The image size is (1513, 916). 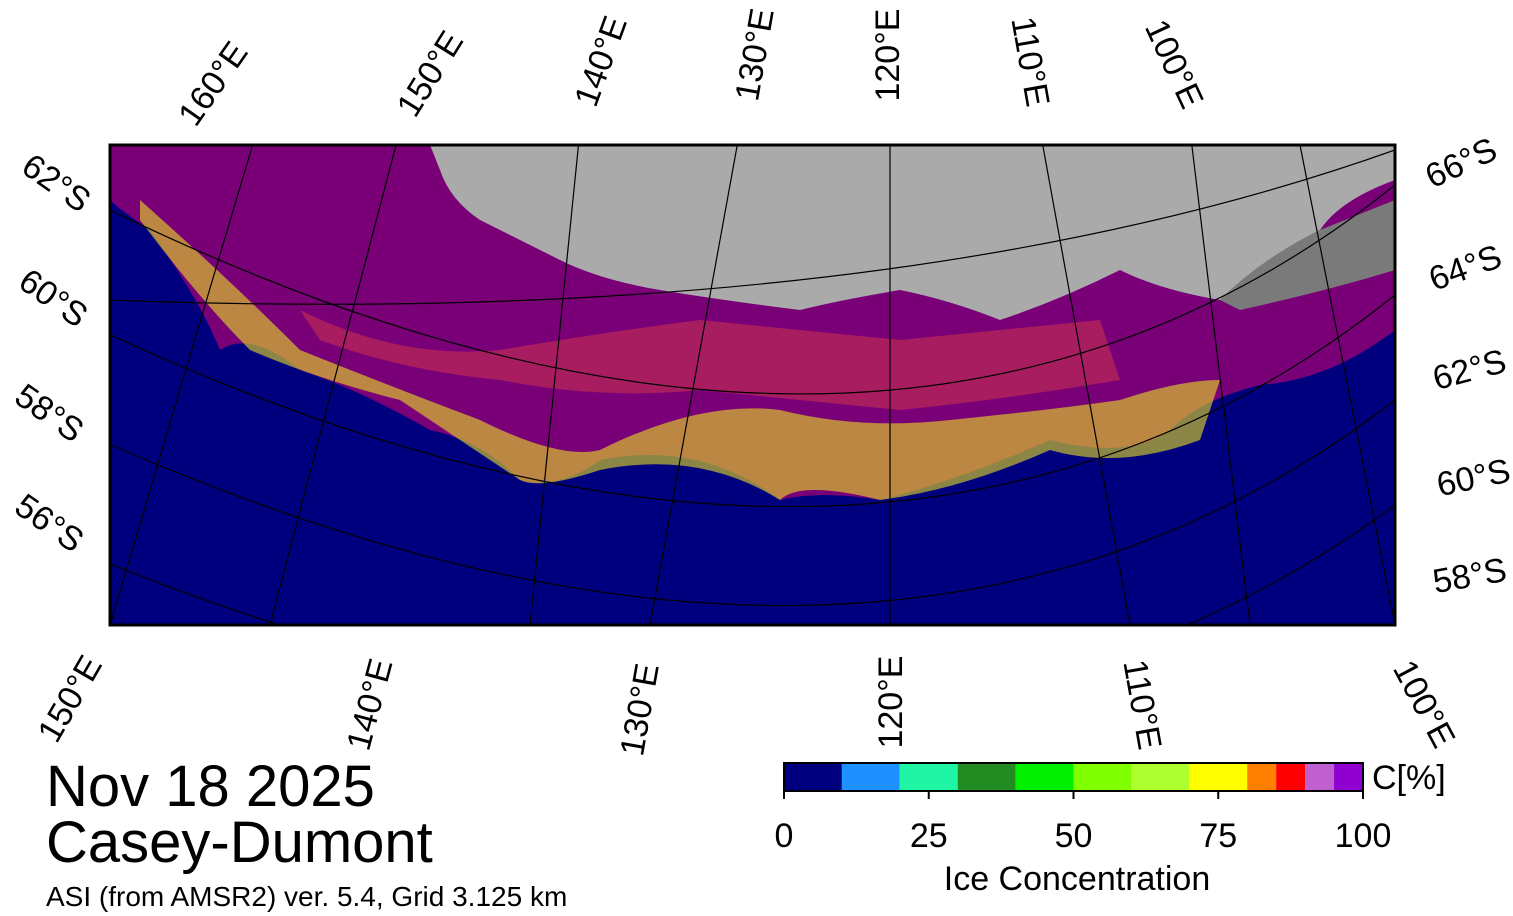 What do you see at coordinates (1307, 255) in the screenshot?
I see `ice-shelf` at bounding box center [1307, 255].